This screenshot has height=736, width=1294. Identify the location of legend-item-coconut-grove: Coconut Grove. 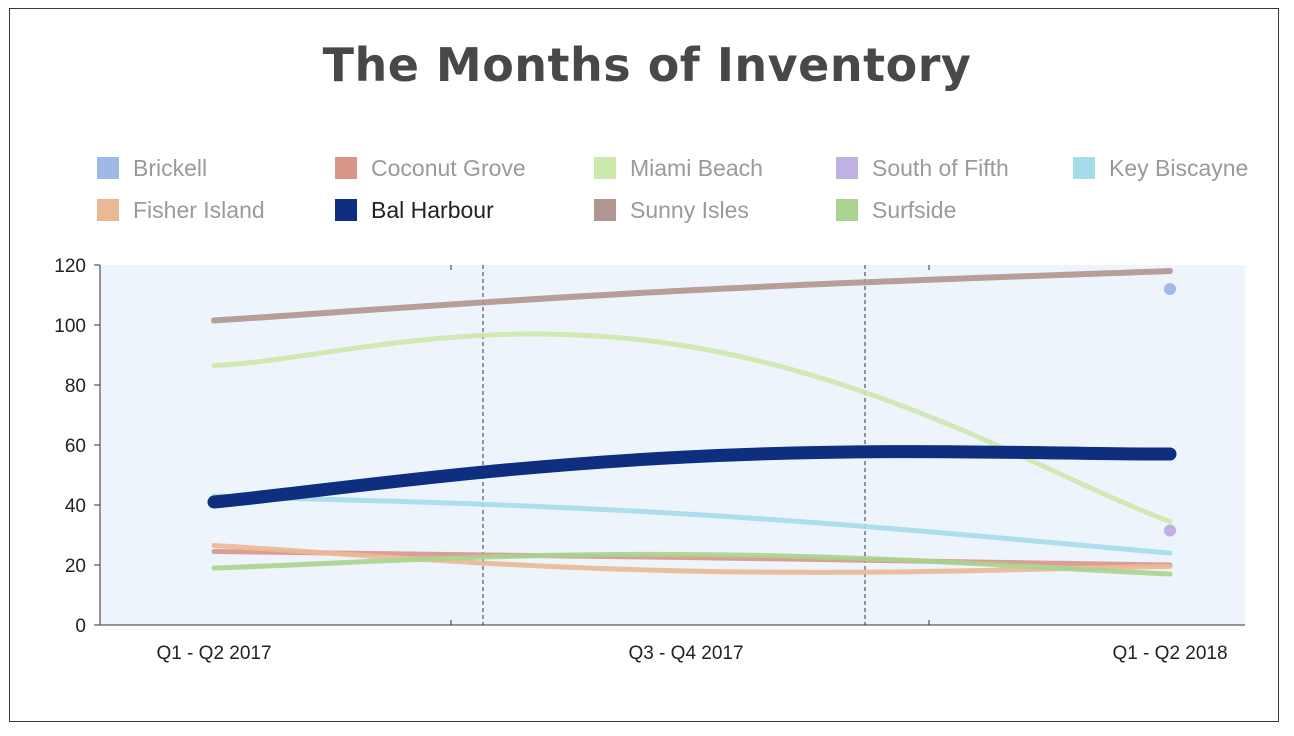
(430, 168).